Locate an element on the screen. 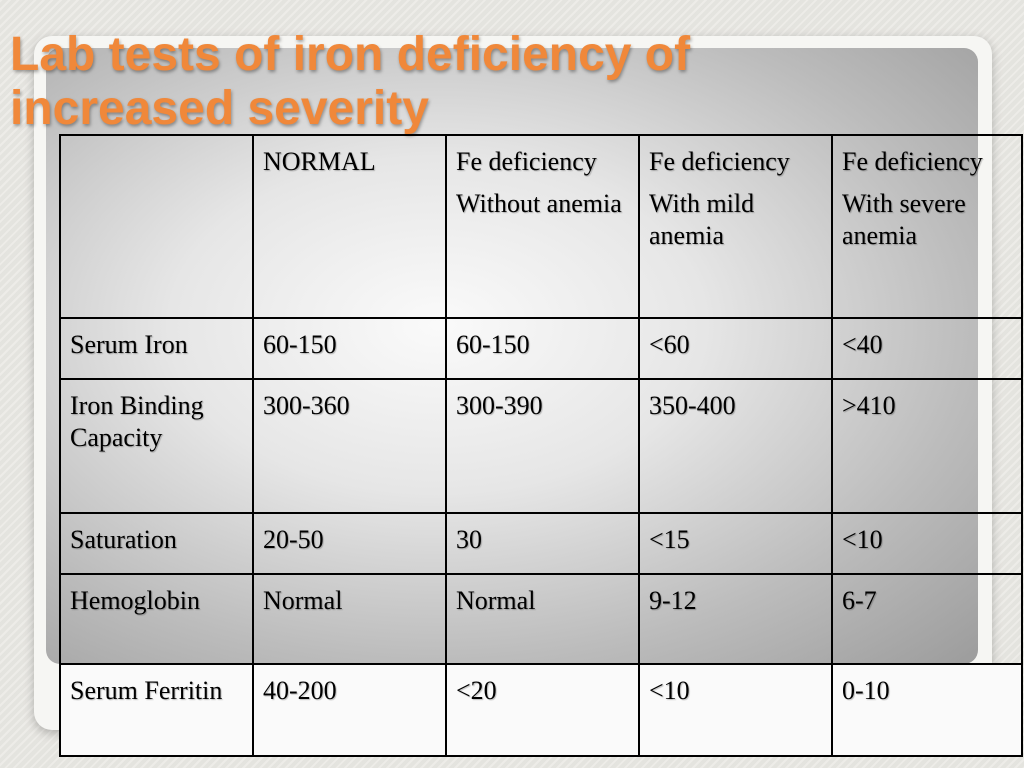 The image size is (1024, 768). table-cell: <40 is located at coordinates (927, 348).